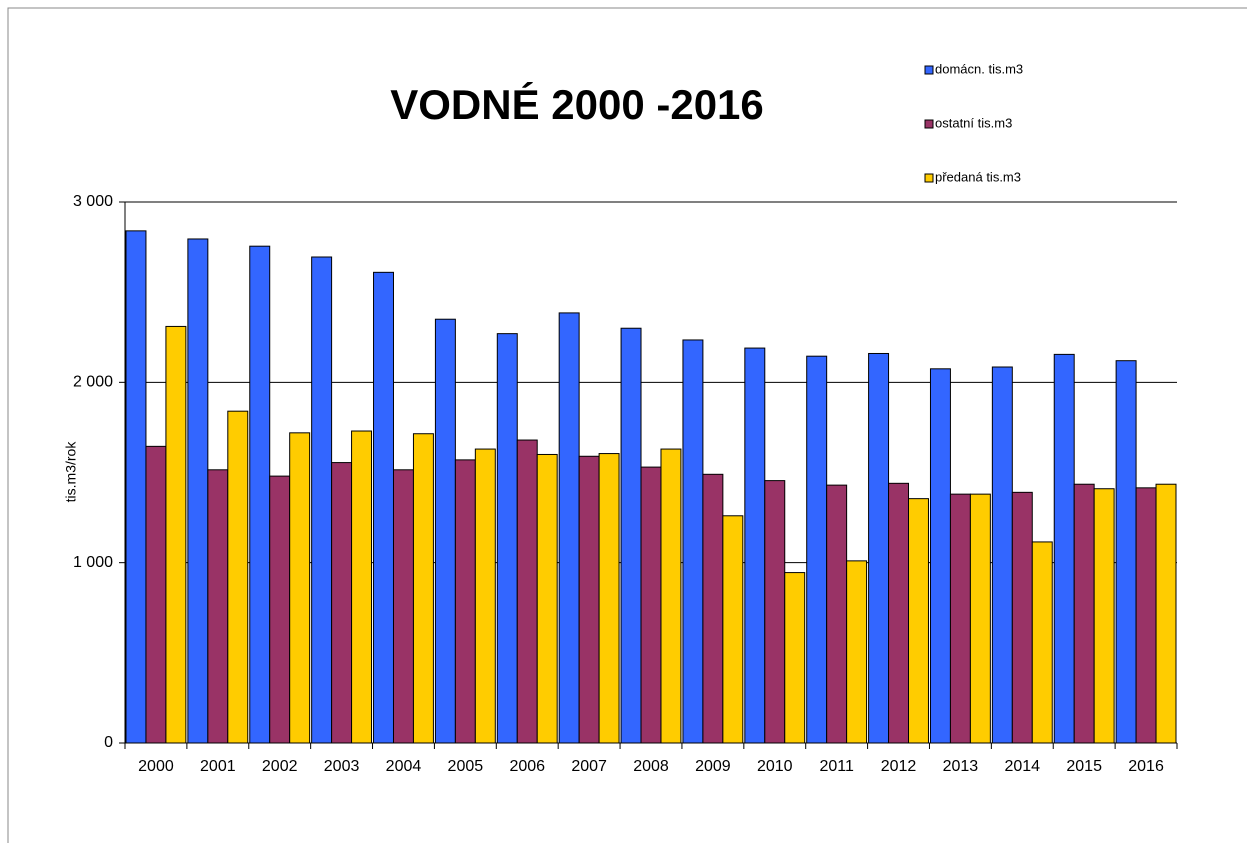  I want to click on y-tick-label: 2 000, so click(93, 382).